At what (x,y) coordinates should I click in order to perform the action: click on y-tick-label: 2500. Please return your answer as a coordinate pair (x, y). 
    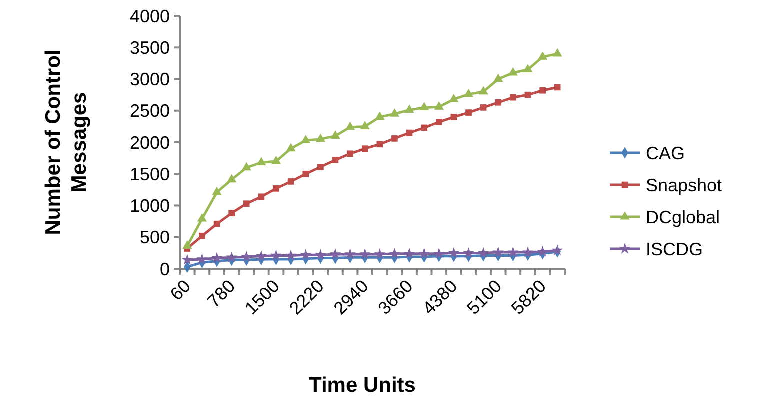
    Looking at the image, I should click on (150, 111).